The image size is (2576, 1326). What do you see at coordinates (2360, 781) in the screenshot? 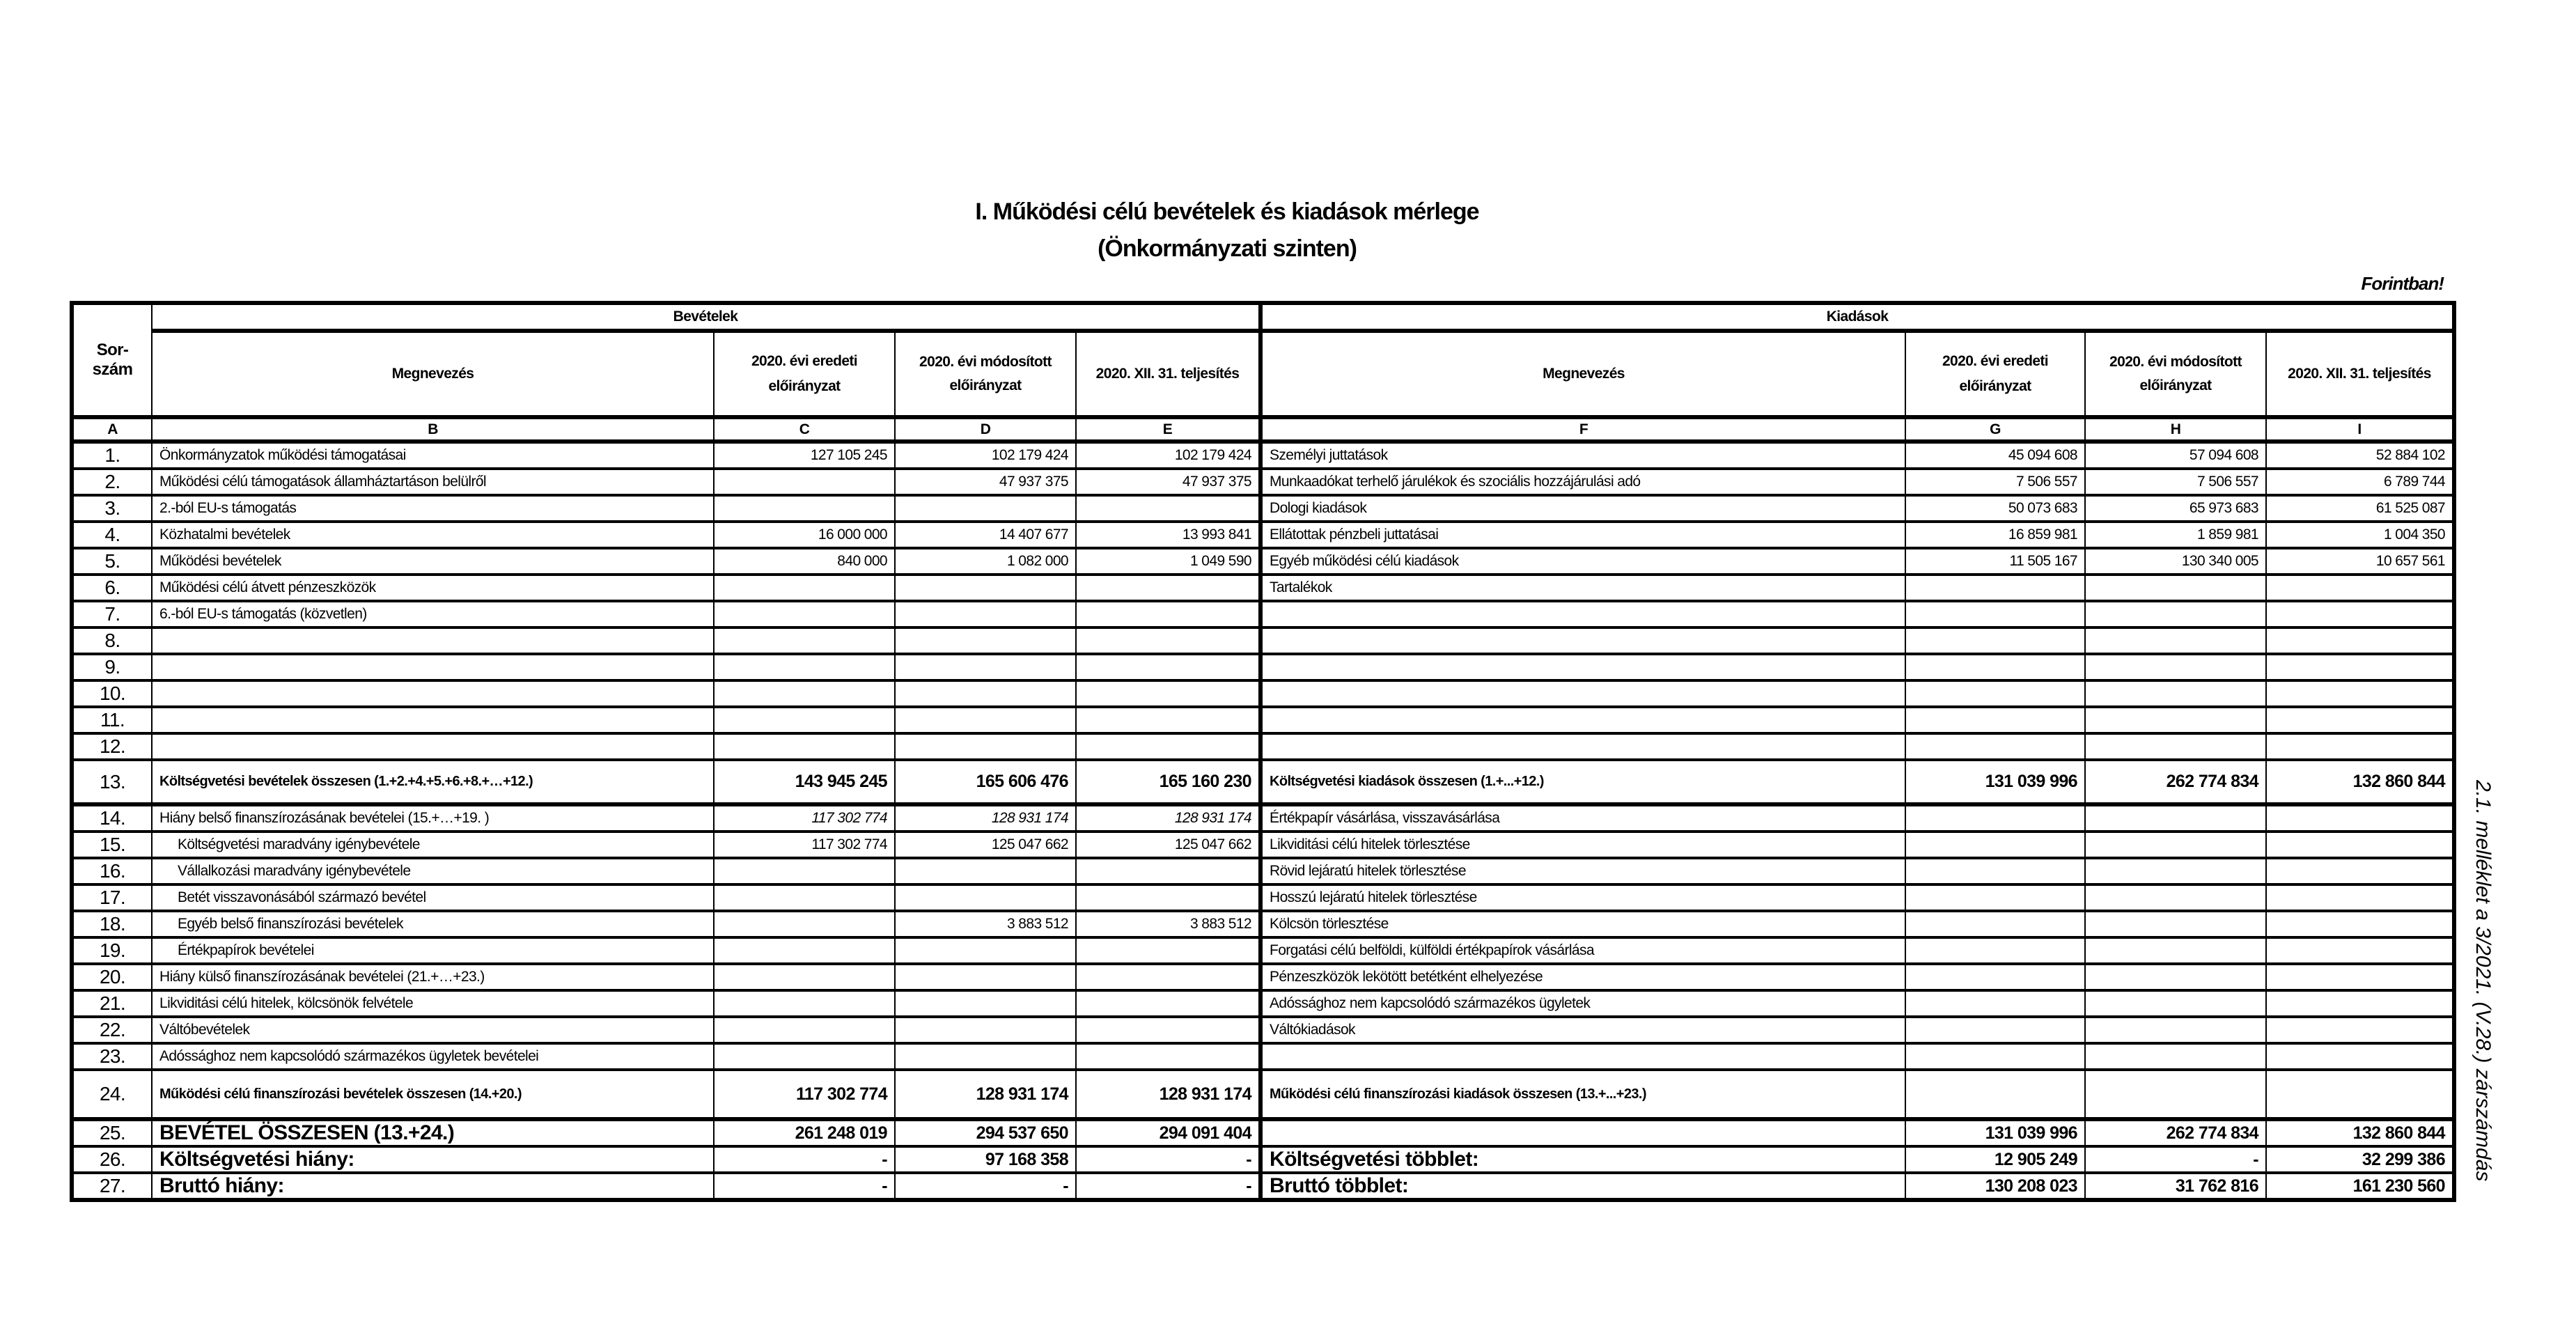
I see `expense-actual: 132 860 844` at bounding box center [2360, 781].